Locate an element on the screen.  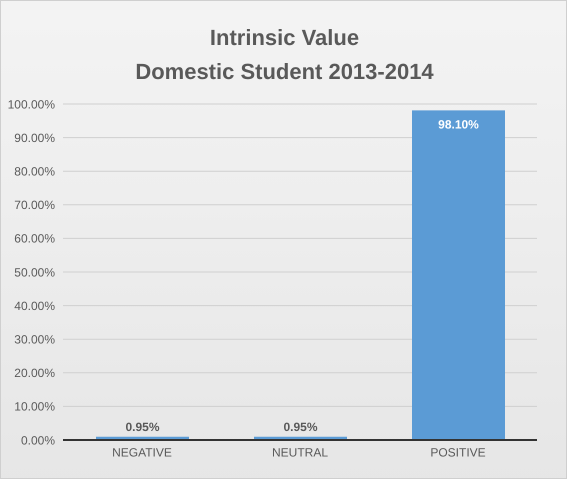
x-tick-label: POSITIVE is located at coordinates (458, 453).